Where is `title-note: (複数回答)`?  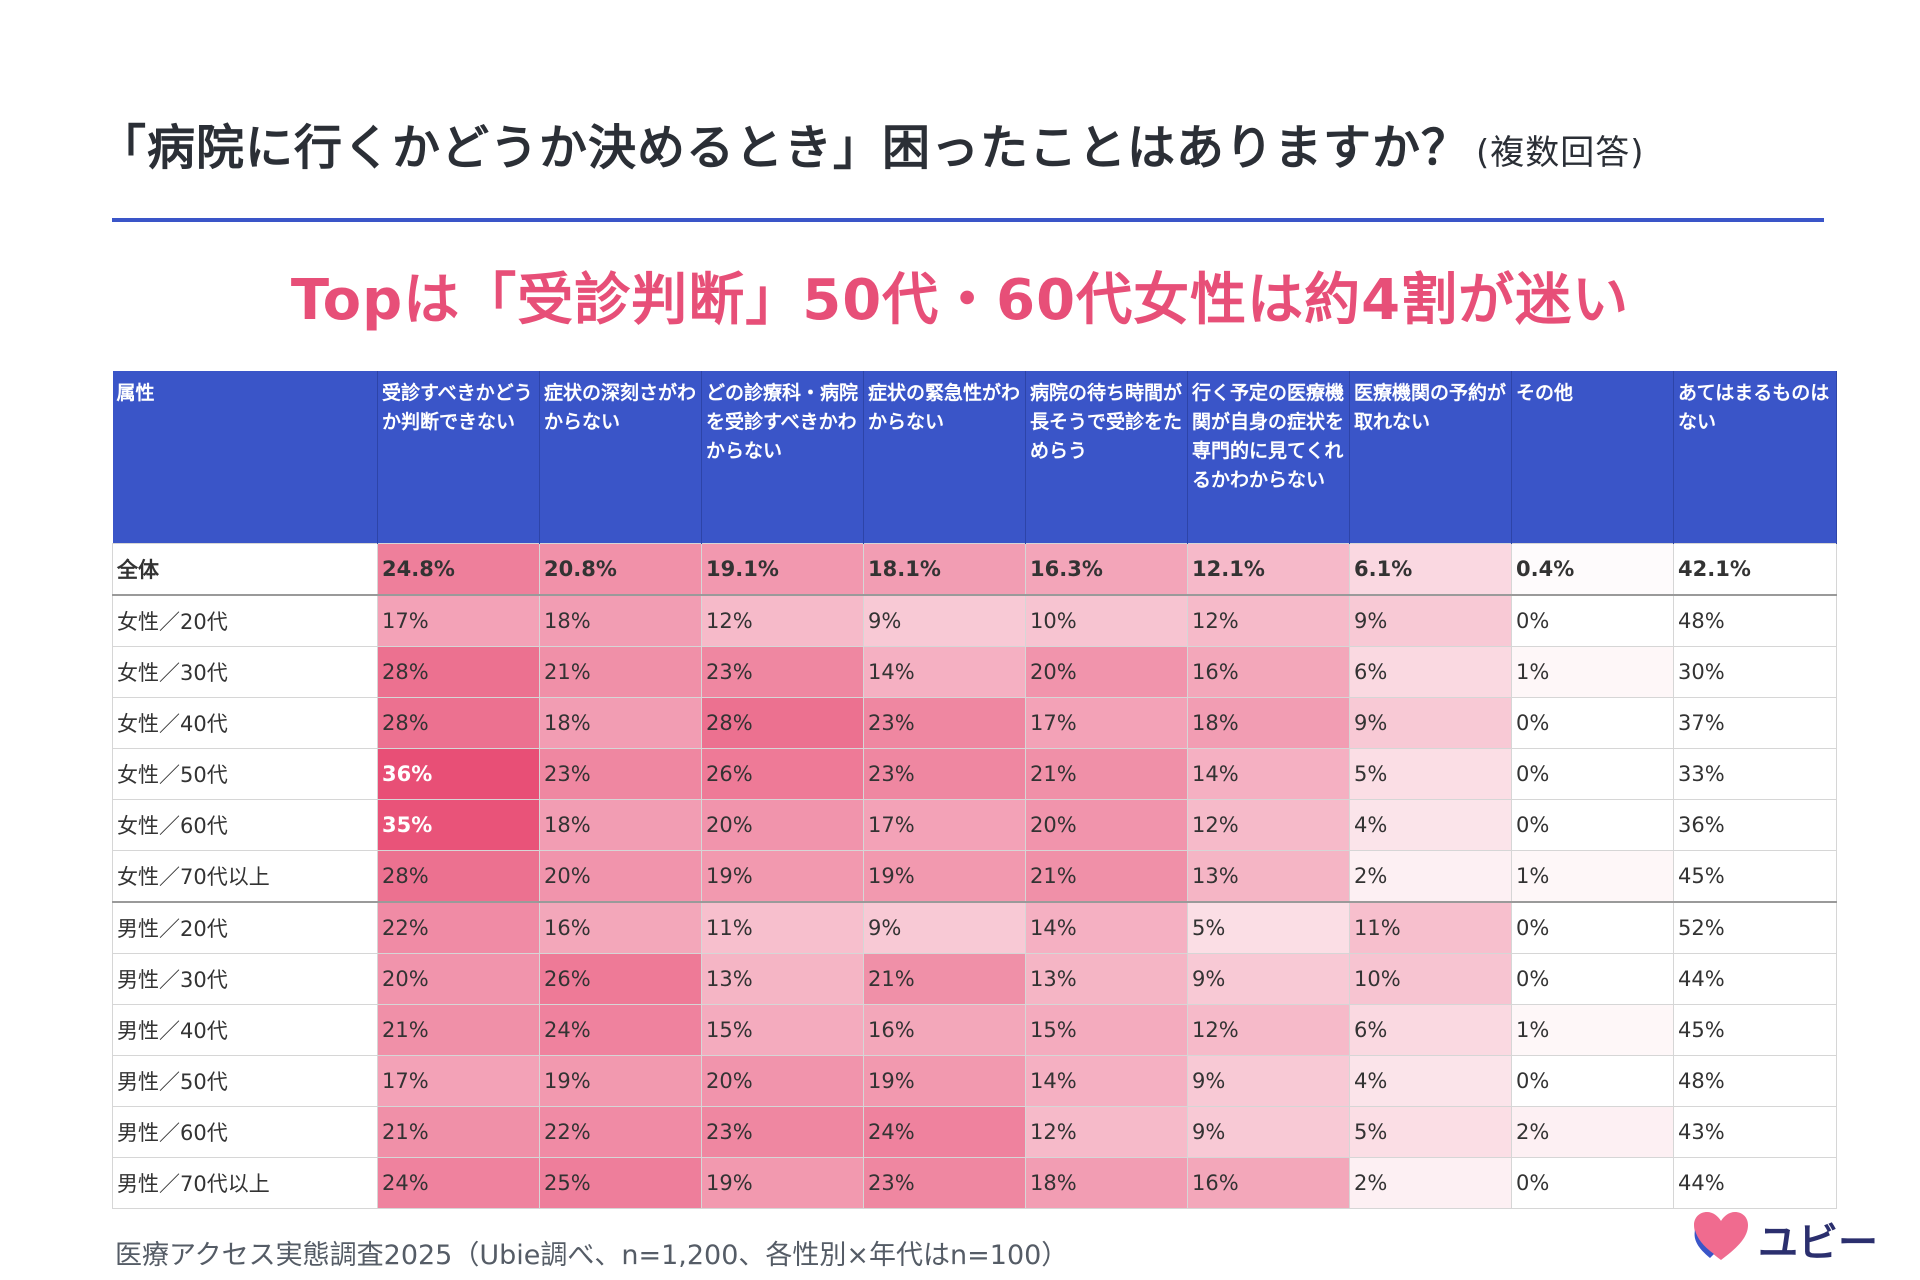
title-note: (複数回答) is located at coordinates (1560, 153).